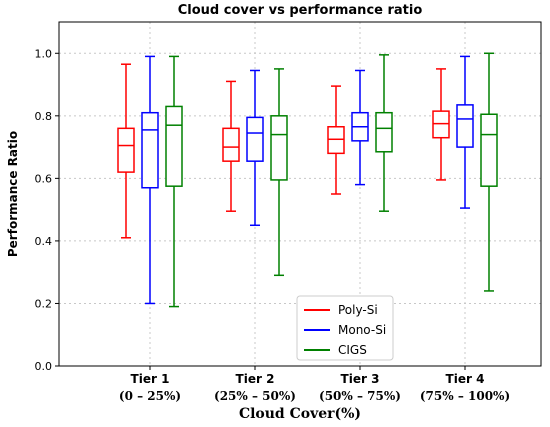  What do you see at coordinates (44, 116) in the screenshot?
I see `y-tick-label: 0.8` at bounding box center [44, 116].